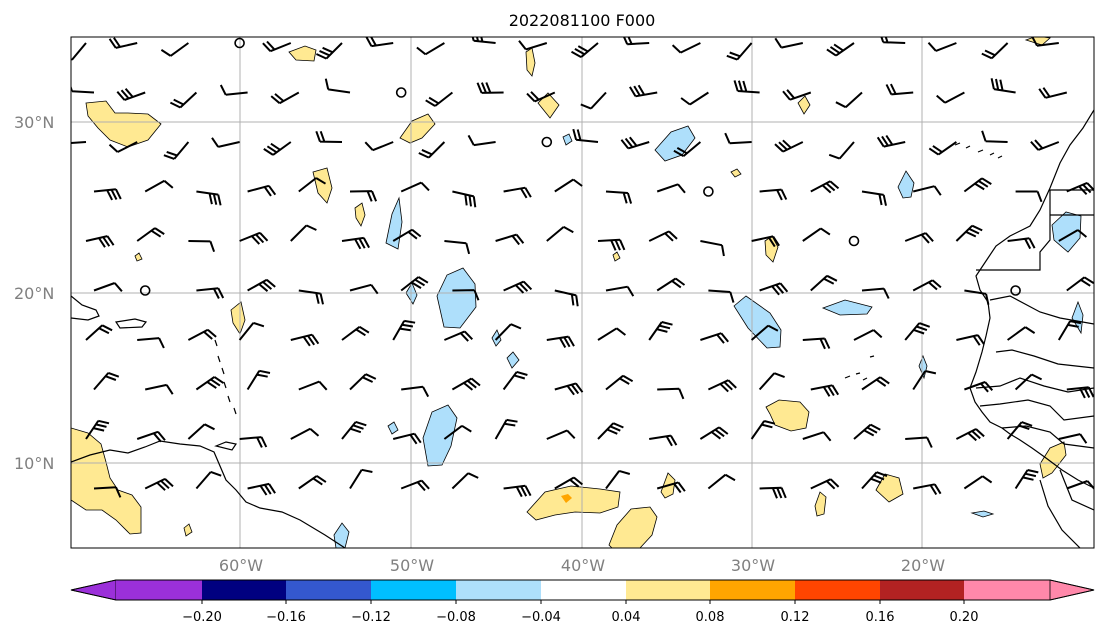 The height and width of the screenshot is (639, 1105). What do you see at coordinates (456, 617) in the screenshot?
I see `colorbar-tick-label: −0.08` at bounding box center [456, 617].